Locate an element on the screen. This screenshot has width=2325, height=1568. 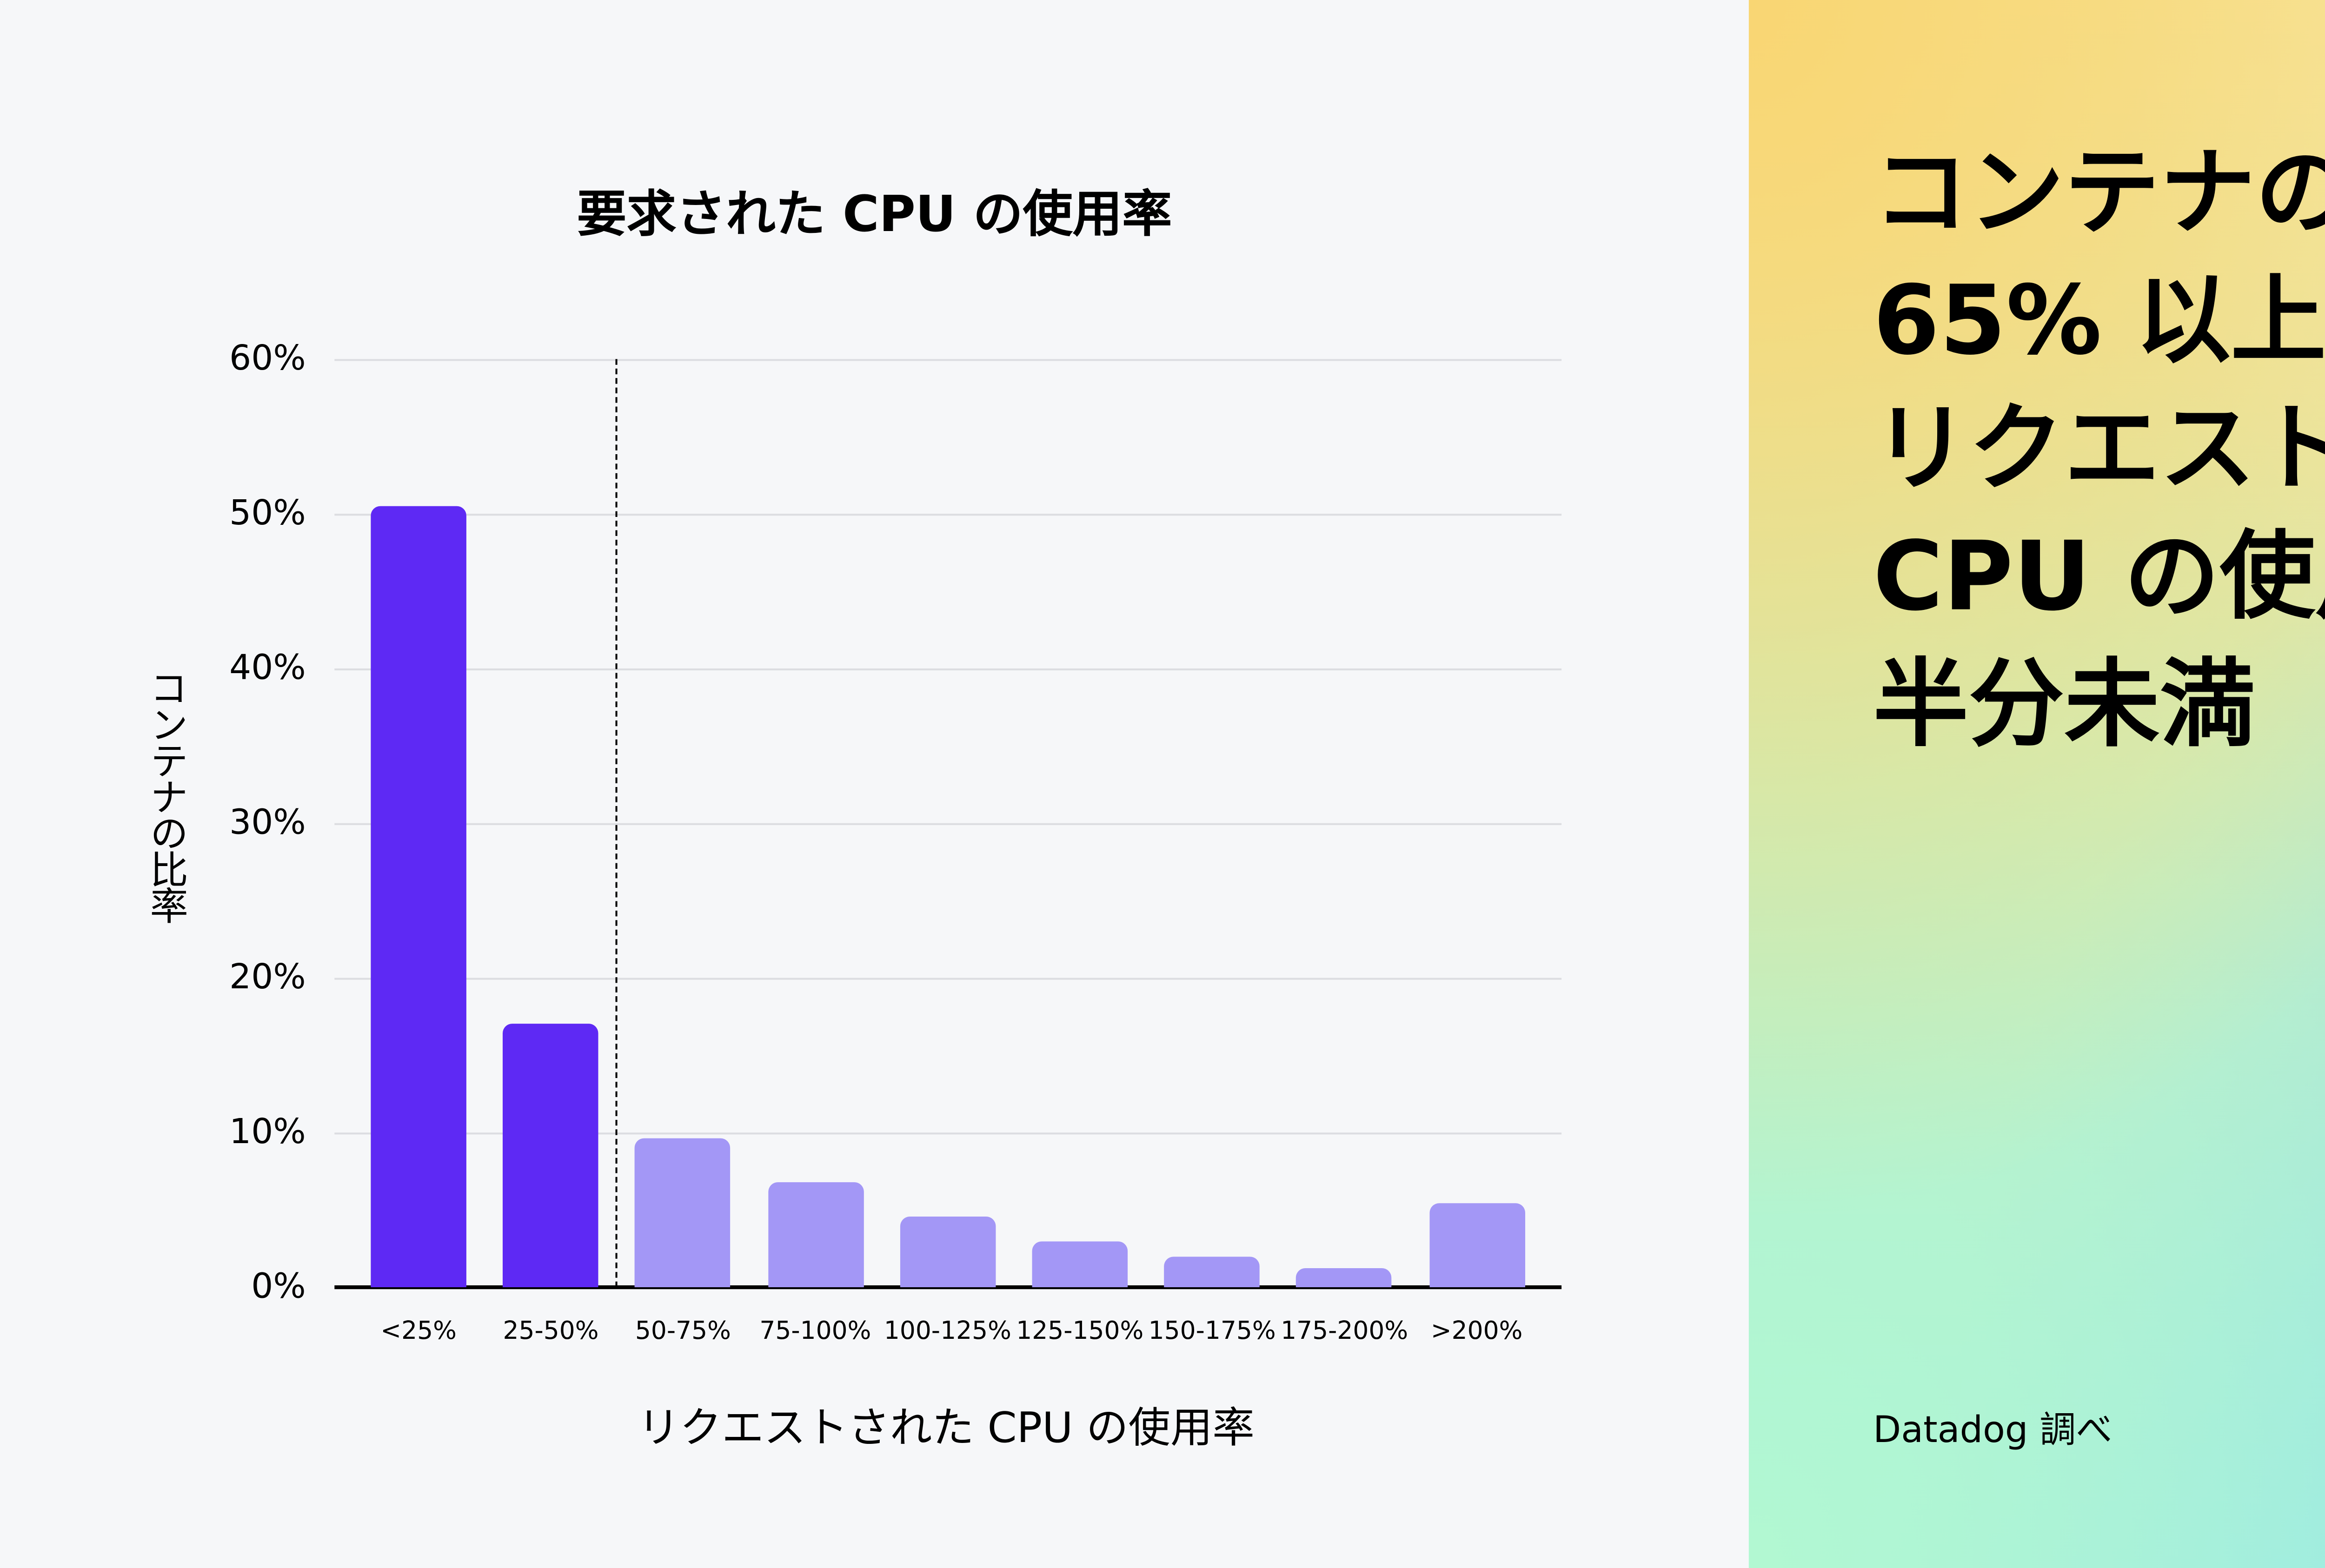
chart-title: 要求された CPU の使用率 is located at coordinates (874, 216).